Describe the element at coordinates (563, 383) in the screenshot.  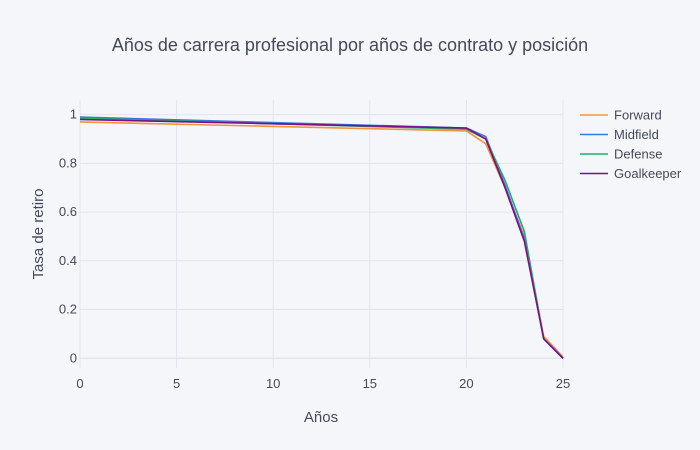
I see `x-tick-label: 25` at that location.